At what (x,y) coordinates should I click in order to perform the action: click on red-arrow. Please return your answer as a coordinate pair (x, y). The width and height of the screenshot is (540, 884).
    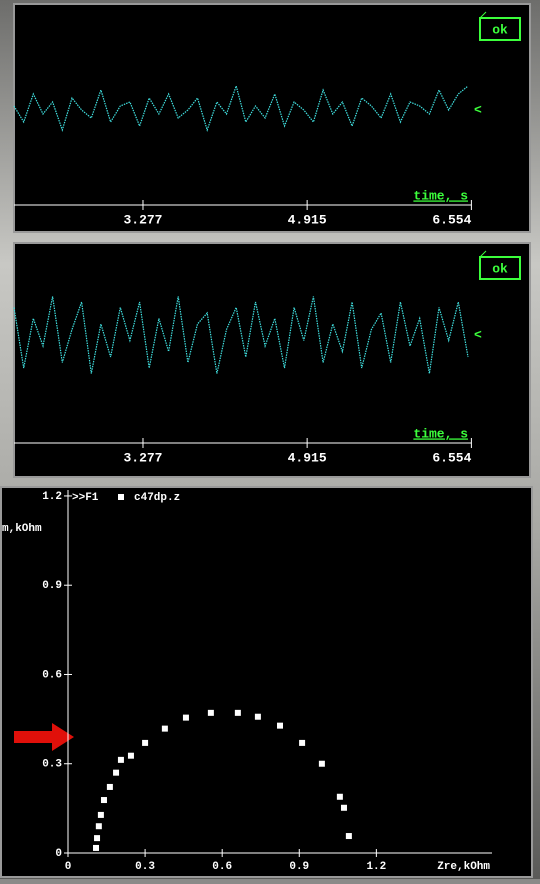
    Looking at the image, I should click on (44, 737).